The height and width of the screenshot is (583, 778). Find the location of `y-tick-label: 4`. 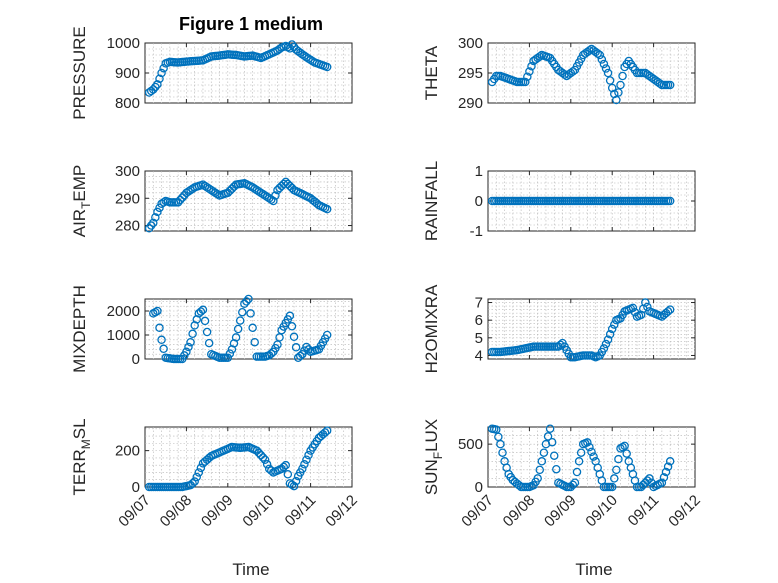

y-tick-label: 4 is located at coordinates (479, 355).